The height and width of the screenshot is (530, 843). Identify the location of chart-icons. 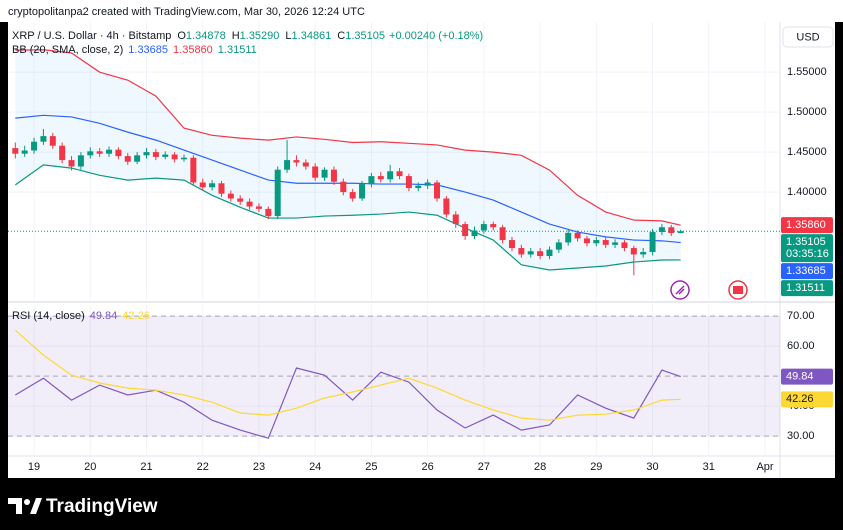
(709, 290).